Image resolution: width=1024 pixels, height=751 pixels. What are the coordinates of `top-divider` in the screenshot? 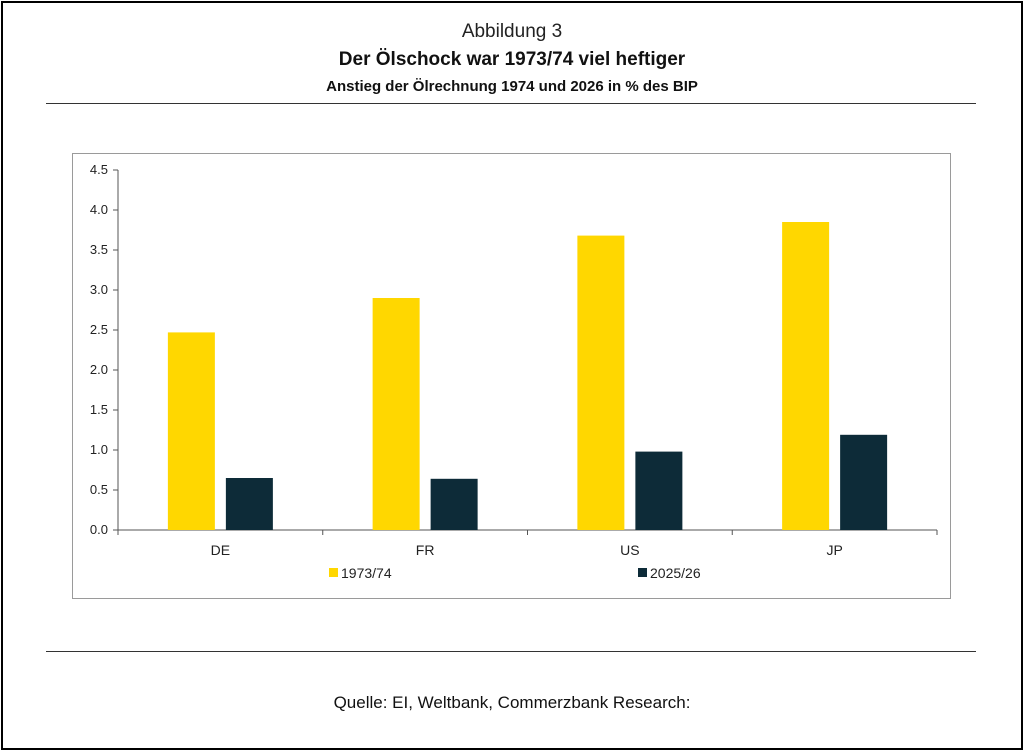 It's located at (511, 103).